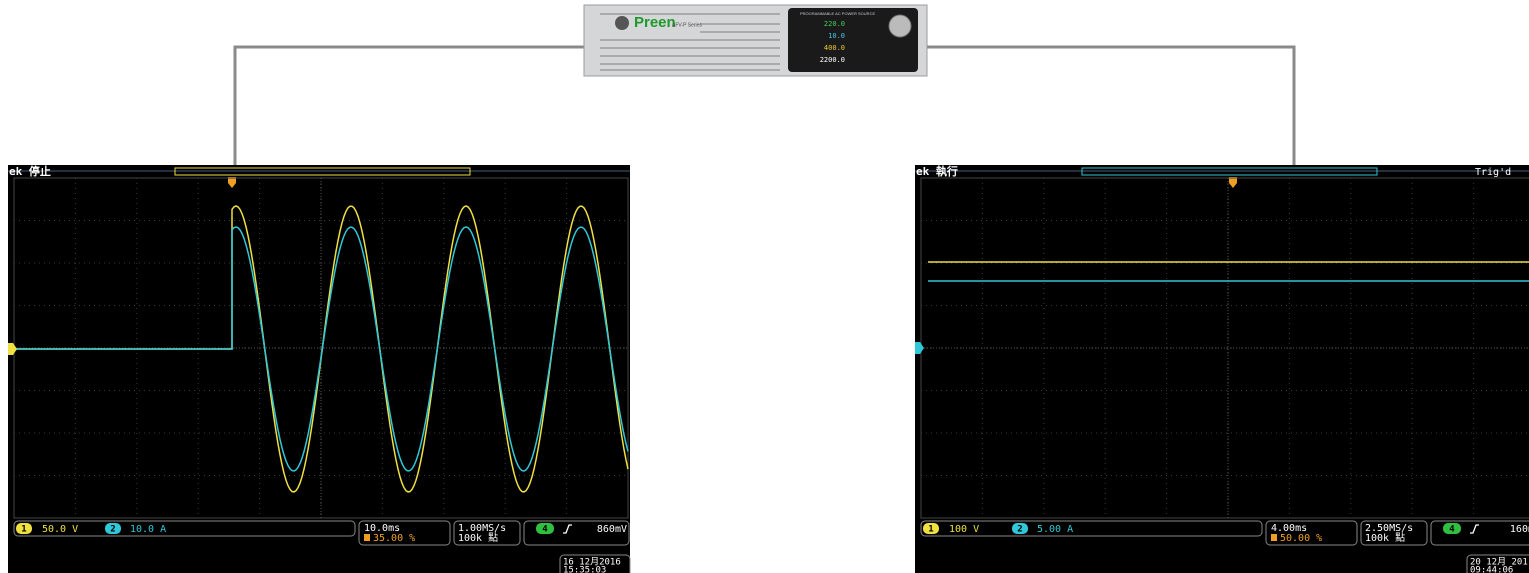 The width and height of the screenshot is (1529, 573). I want to click on knob, so click(900, 26).